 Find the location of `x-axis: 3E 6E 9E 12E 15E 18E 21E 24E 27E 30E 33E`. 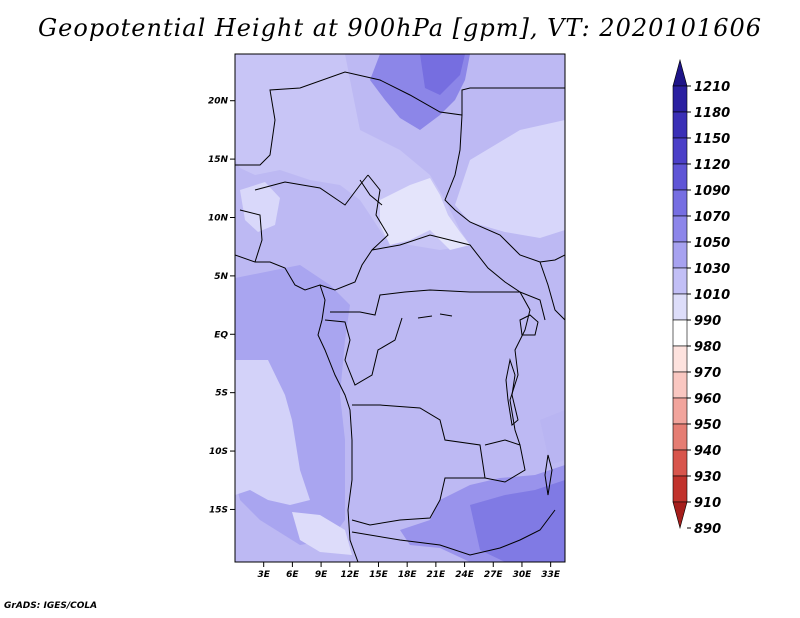

x-axis: 3E 6E 9E 12E 15E 18E 21E 24E 27E 30E 33E is located at coordinates (409, 571).